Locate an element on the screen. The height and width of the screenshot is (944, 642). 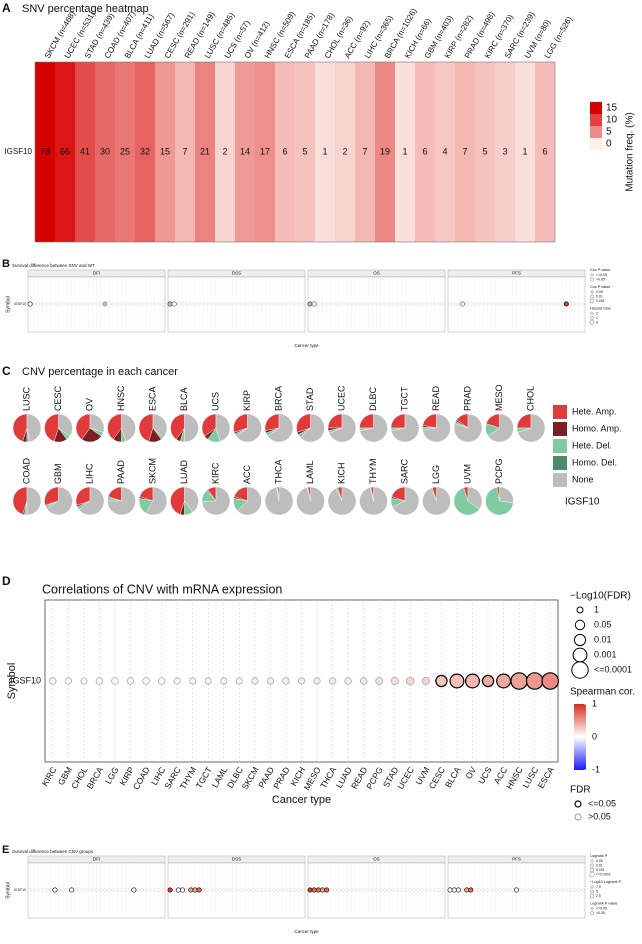
panel-title: CNV percentage in each cancer is located at coordinates (100, 372).